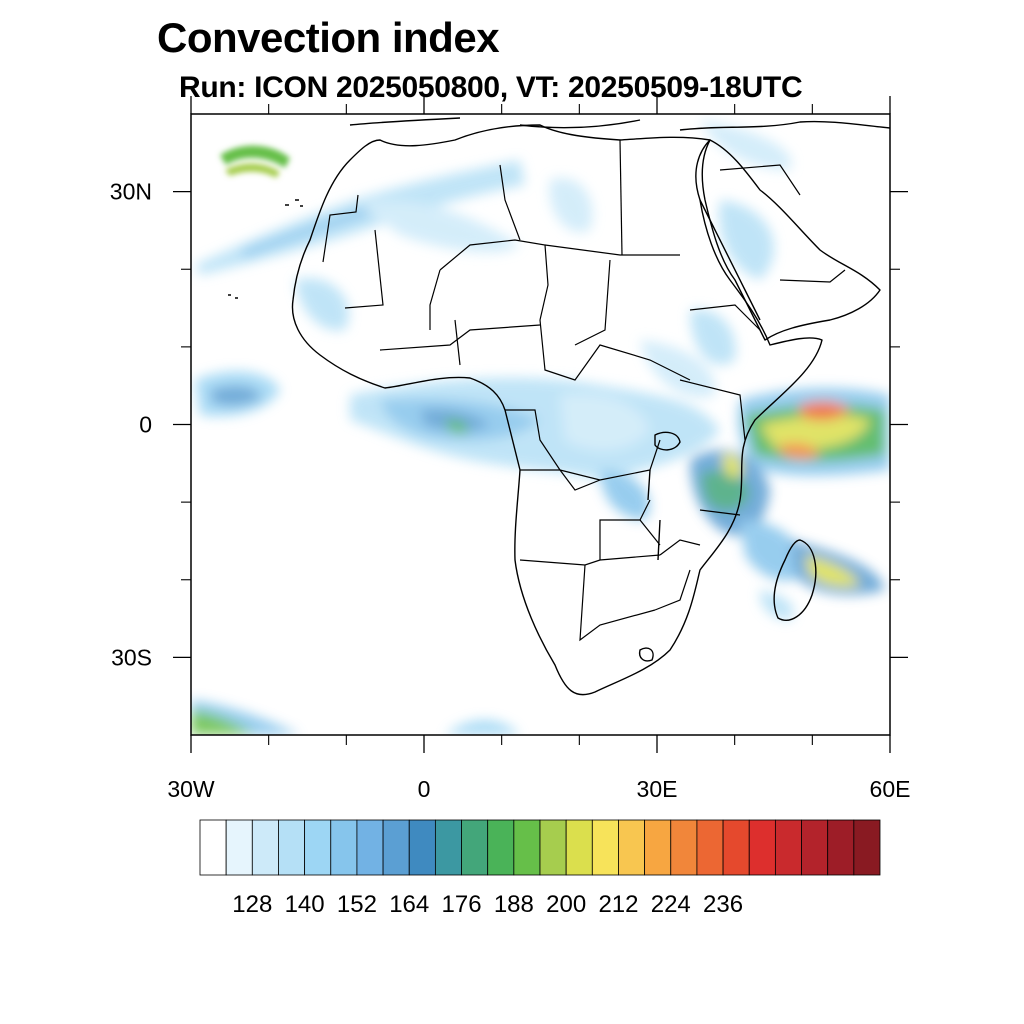 The image size is (1024, 1024). I want to click on colorbar: 128 140 152 164 176 188 200 212 224 236, so click(540, 868).